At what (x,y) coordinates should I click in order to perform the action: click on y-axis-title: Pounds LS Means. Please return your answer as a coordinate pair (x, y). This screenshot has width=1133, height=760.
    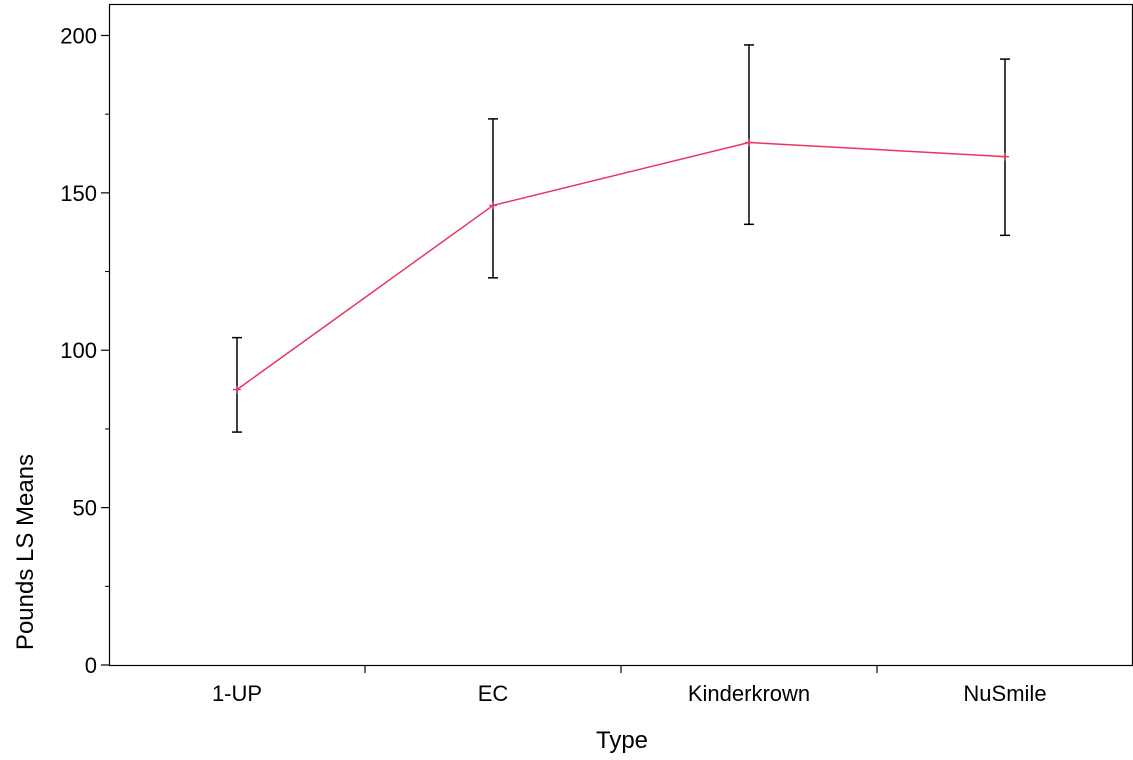
    Looking at the image, I should click on (25, 552).